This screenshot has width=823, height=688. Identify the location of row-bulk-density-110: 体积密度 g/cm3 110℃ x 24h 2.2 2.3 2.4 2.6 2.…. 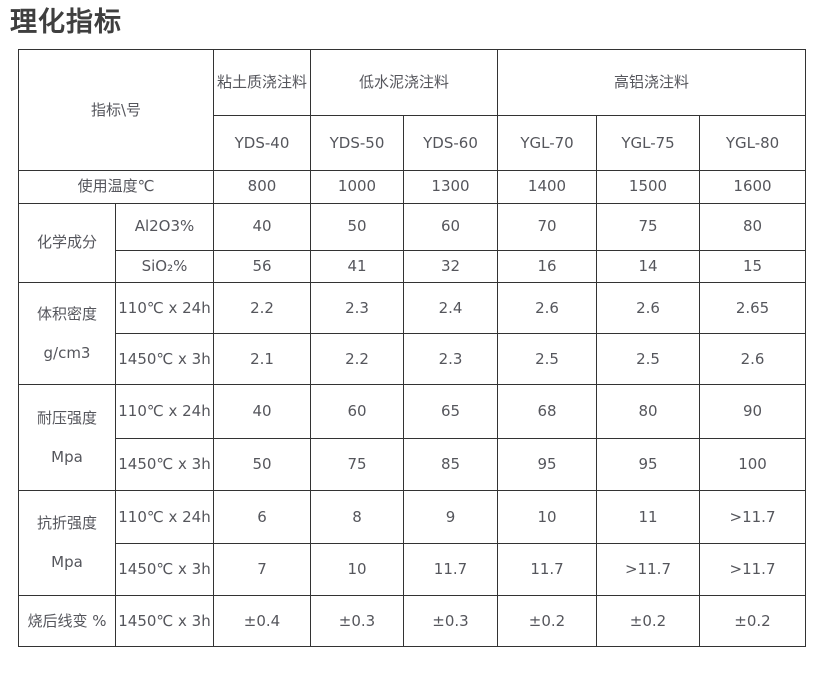
(412, 334).